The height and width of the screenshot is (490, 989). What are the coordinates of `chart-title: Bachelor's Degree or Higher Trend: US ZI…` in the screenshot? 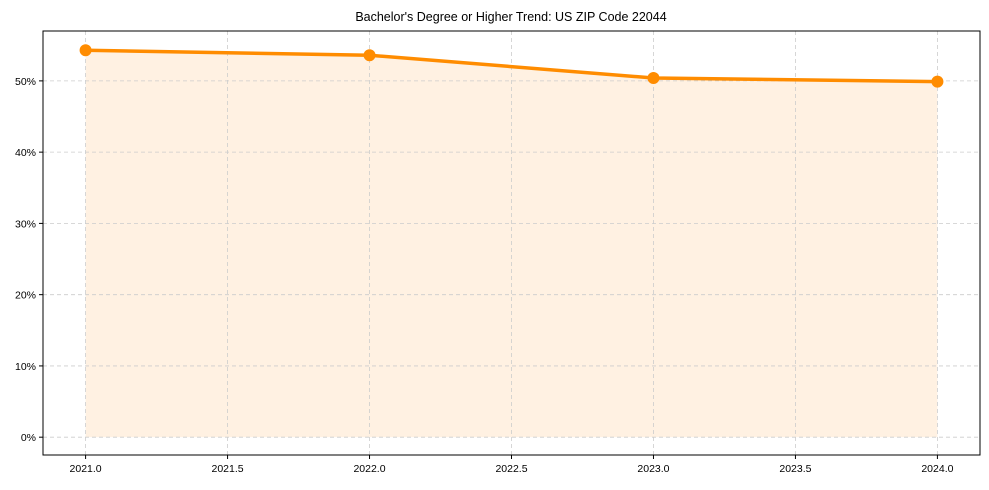 It's located at (510, 17).